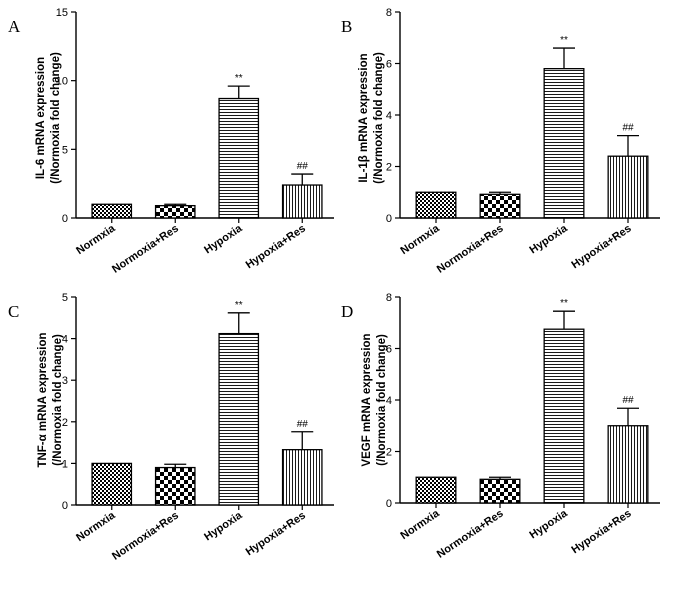  Describe the element at coordinates (62, 82) in the screenshot. I see `y-tick-label: 10` at that location.